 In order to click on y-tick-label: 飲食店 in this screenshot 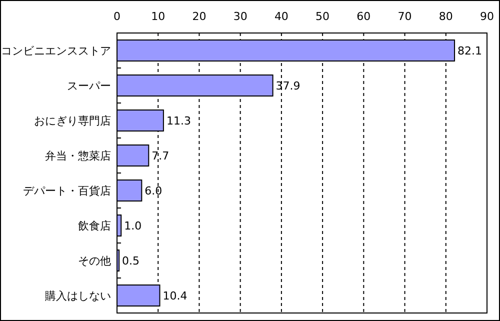, I will do `click(94, 226)`.